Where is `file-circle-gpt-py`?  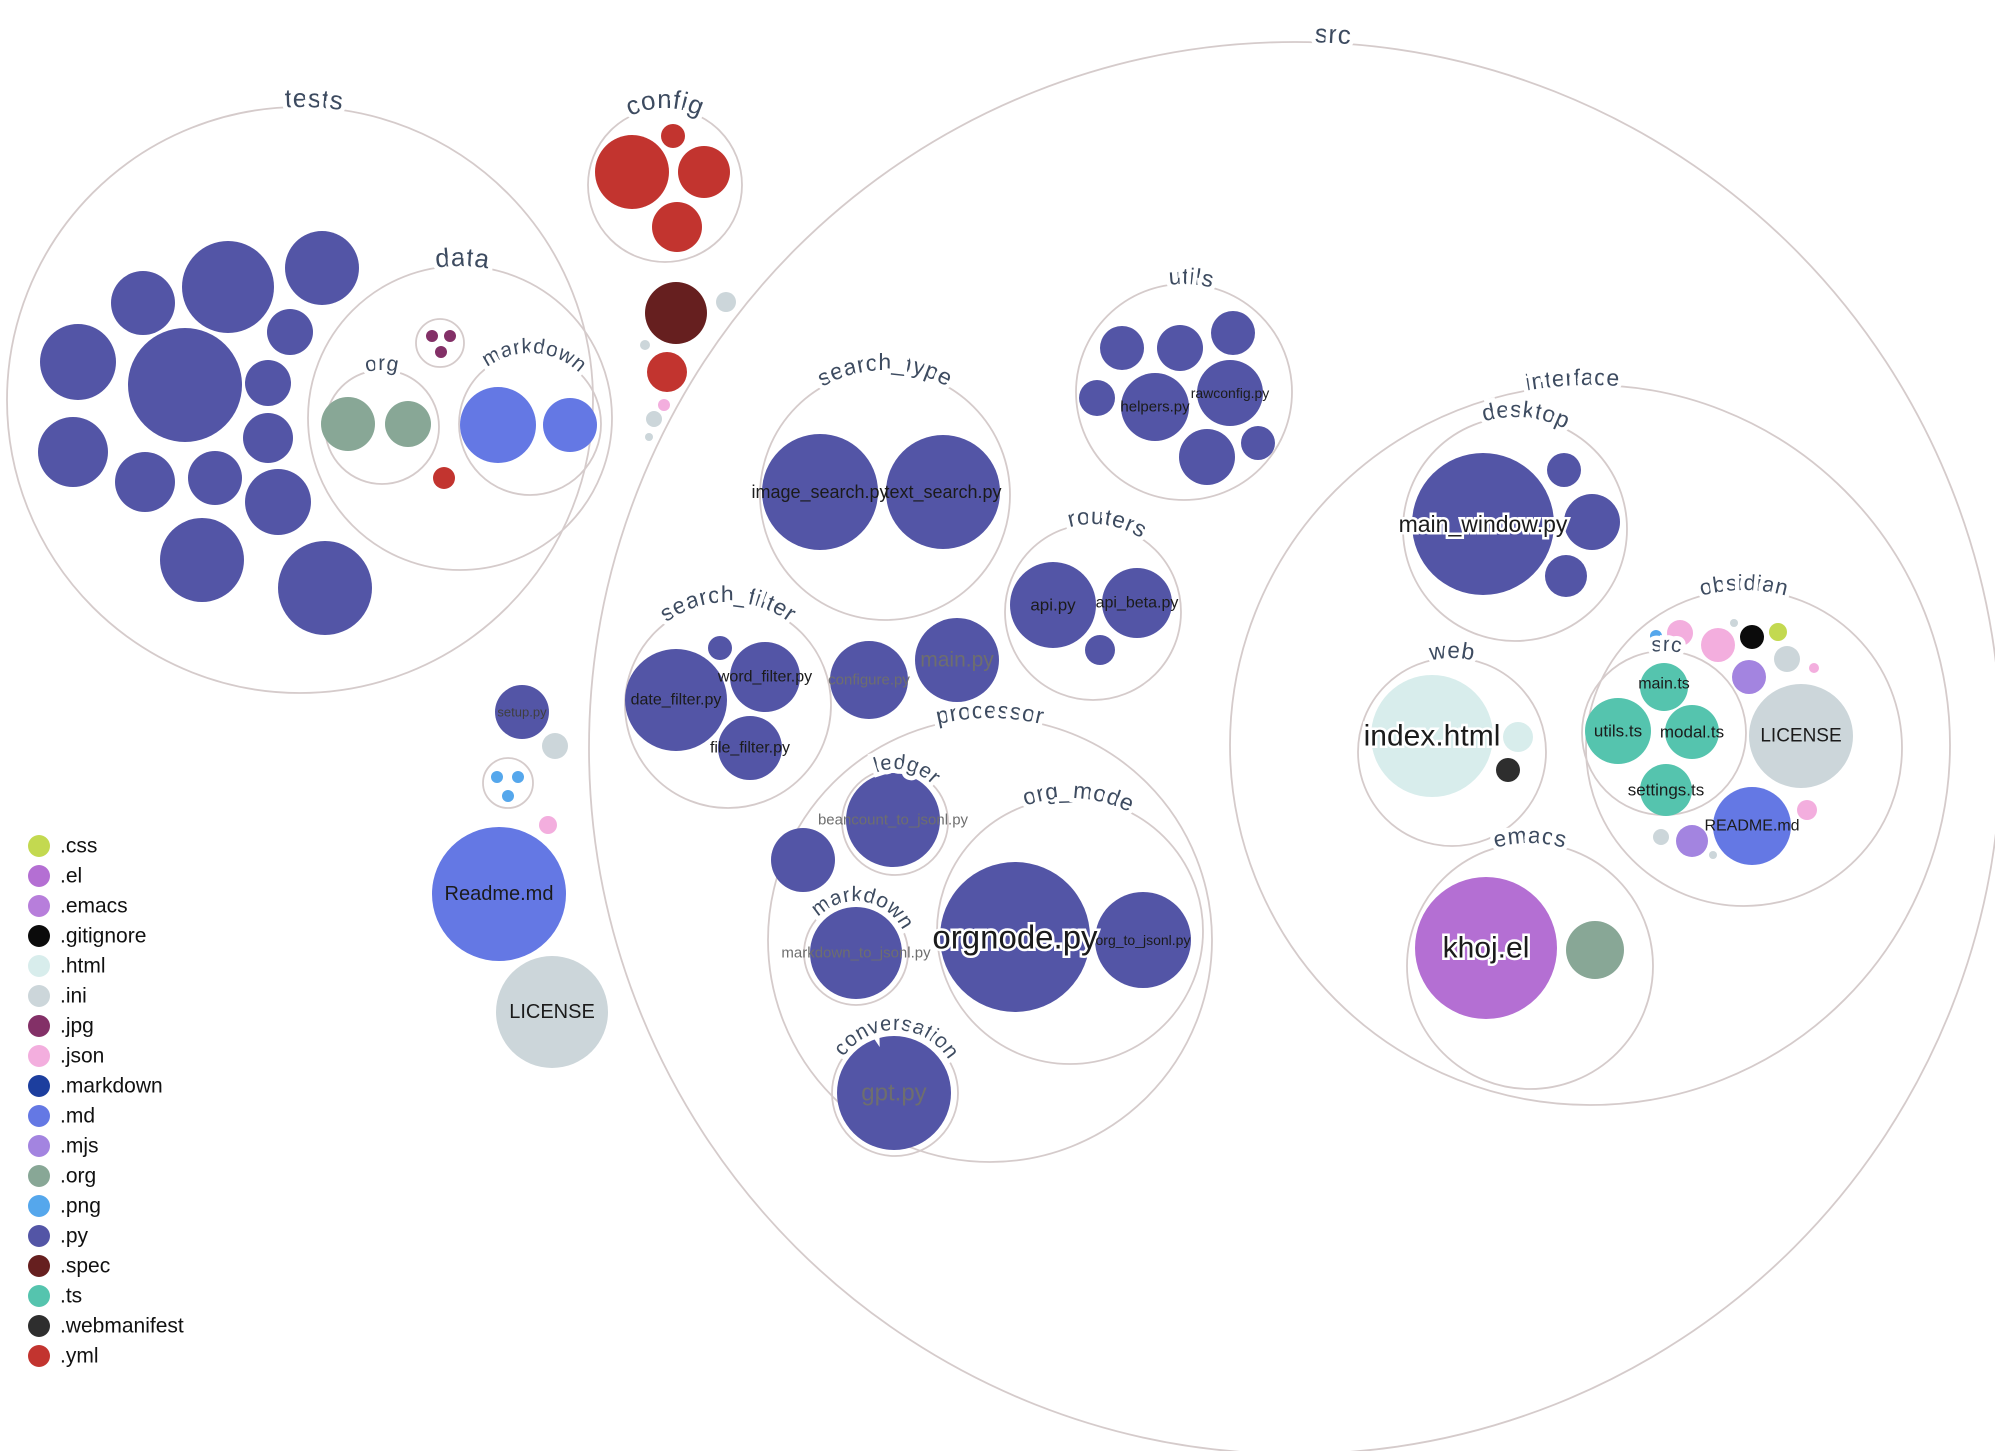 file-circle-gpt-py is located at coordinates (894, 1093).